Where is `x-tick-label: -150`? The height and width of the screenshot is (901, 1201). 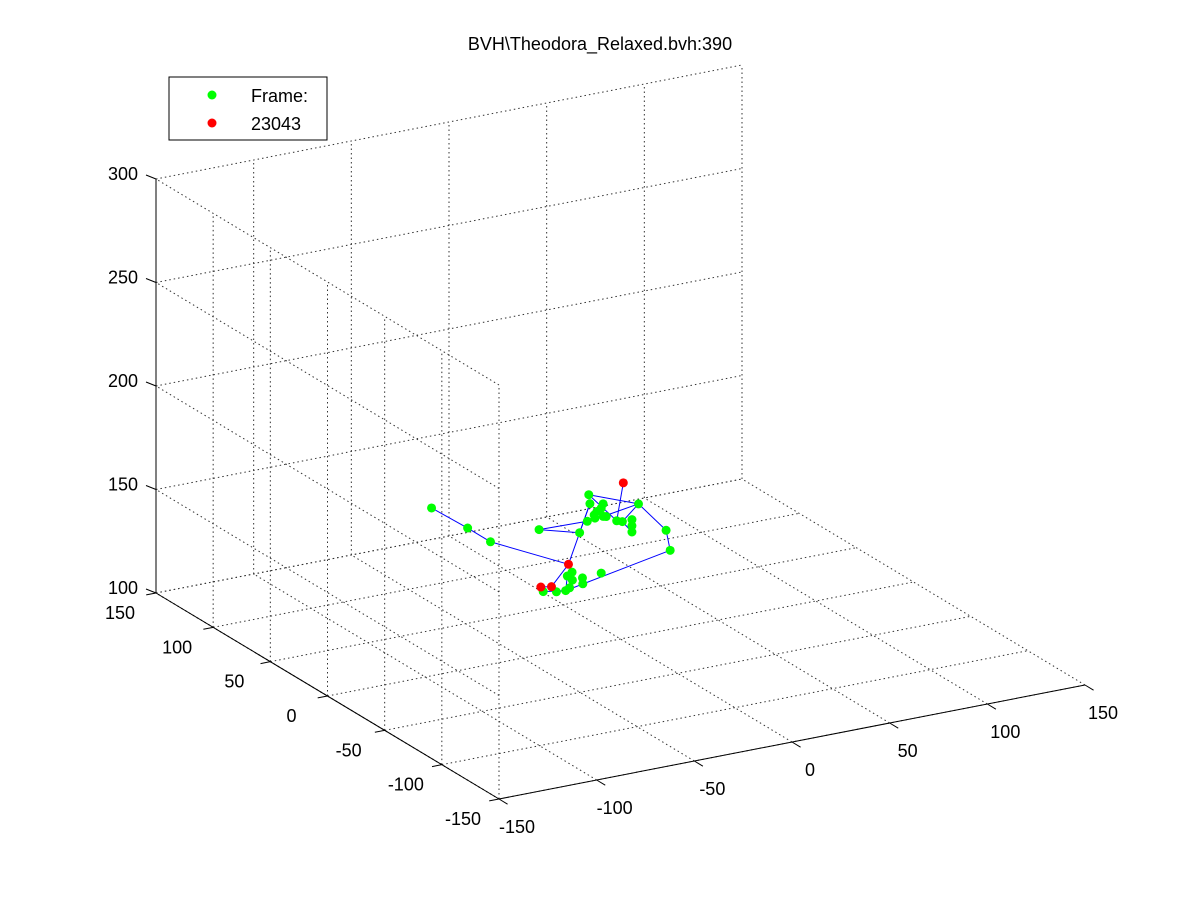 x-tick-label: -150 is located at coordinates (517, 827).